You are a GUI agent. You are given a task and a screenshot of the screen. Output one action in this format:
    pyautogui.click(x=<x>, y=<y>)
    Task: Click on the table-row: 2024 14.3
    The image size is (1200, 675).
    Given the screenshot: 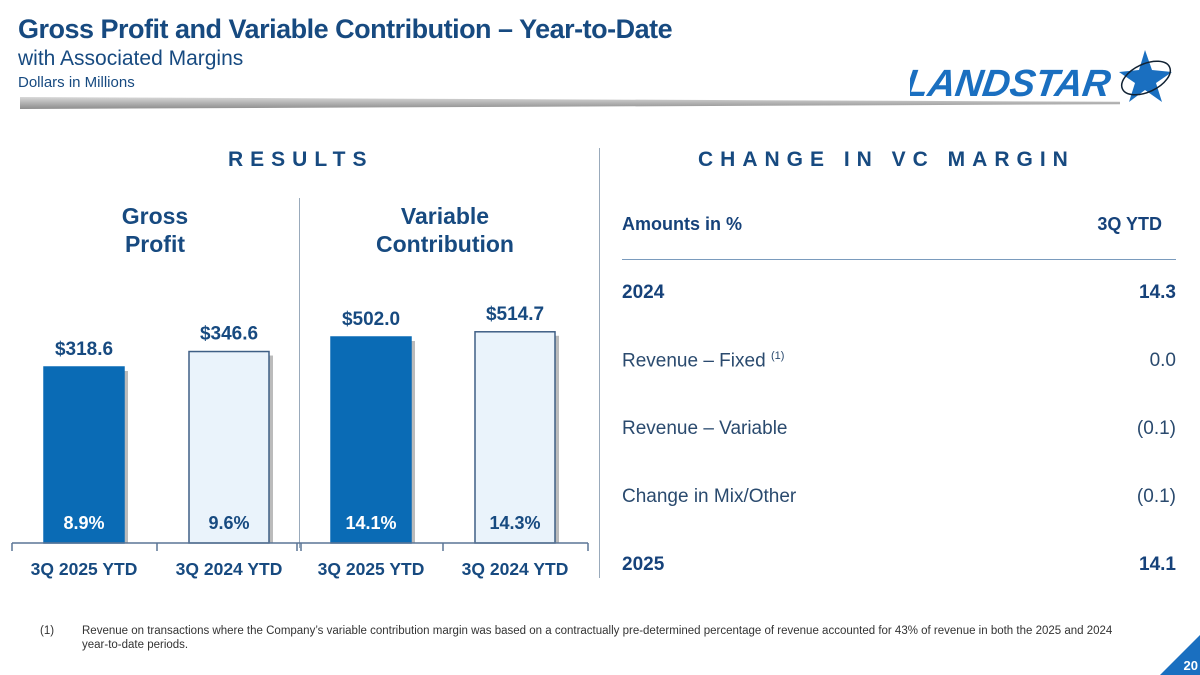 What is the action you would take?
    pyautogui.click(x=899, y=293)
    